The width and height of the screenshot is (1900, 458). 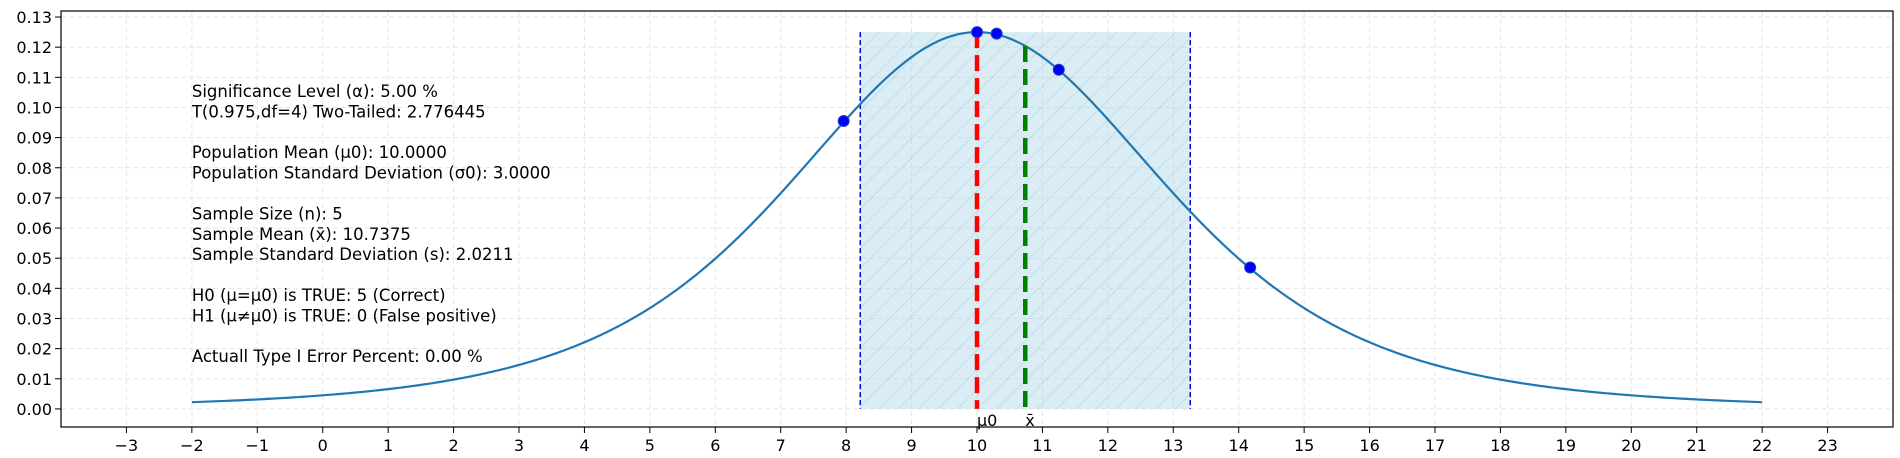 What do you see at coordinates (650, 445) in the screenshot?
I see `x-tick-label: 5` at bounding box center [650, 445].